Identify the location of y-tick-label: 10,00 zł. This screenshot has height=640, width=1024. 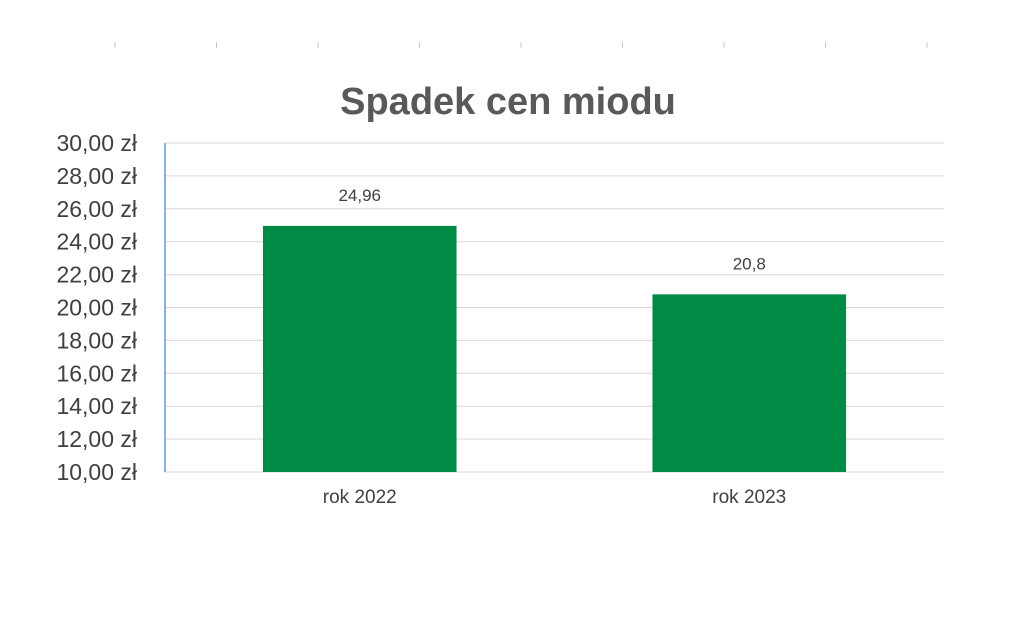
(96, 472).